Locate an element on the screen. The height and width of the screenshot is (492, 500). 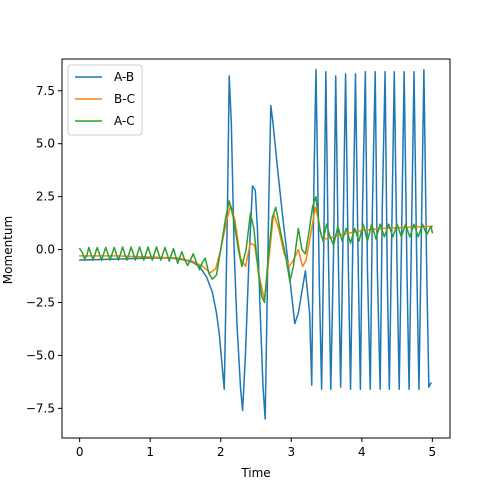
y-tick-label: 2.5 is located at coordinates (45, 197).